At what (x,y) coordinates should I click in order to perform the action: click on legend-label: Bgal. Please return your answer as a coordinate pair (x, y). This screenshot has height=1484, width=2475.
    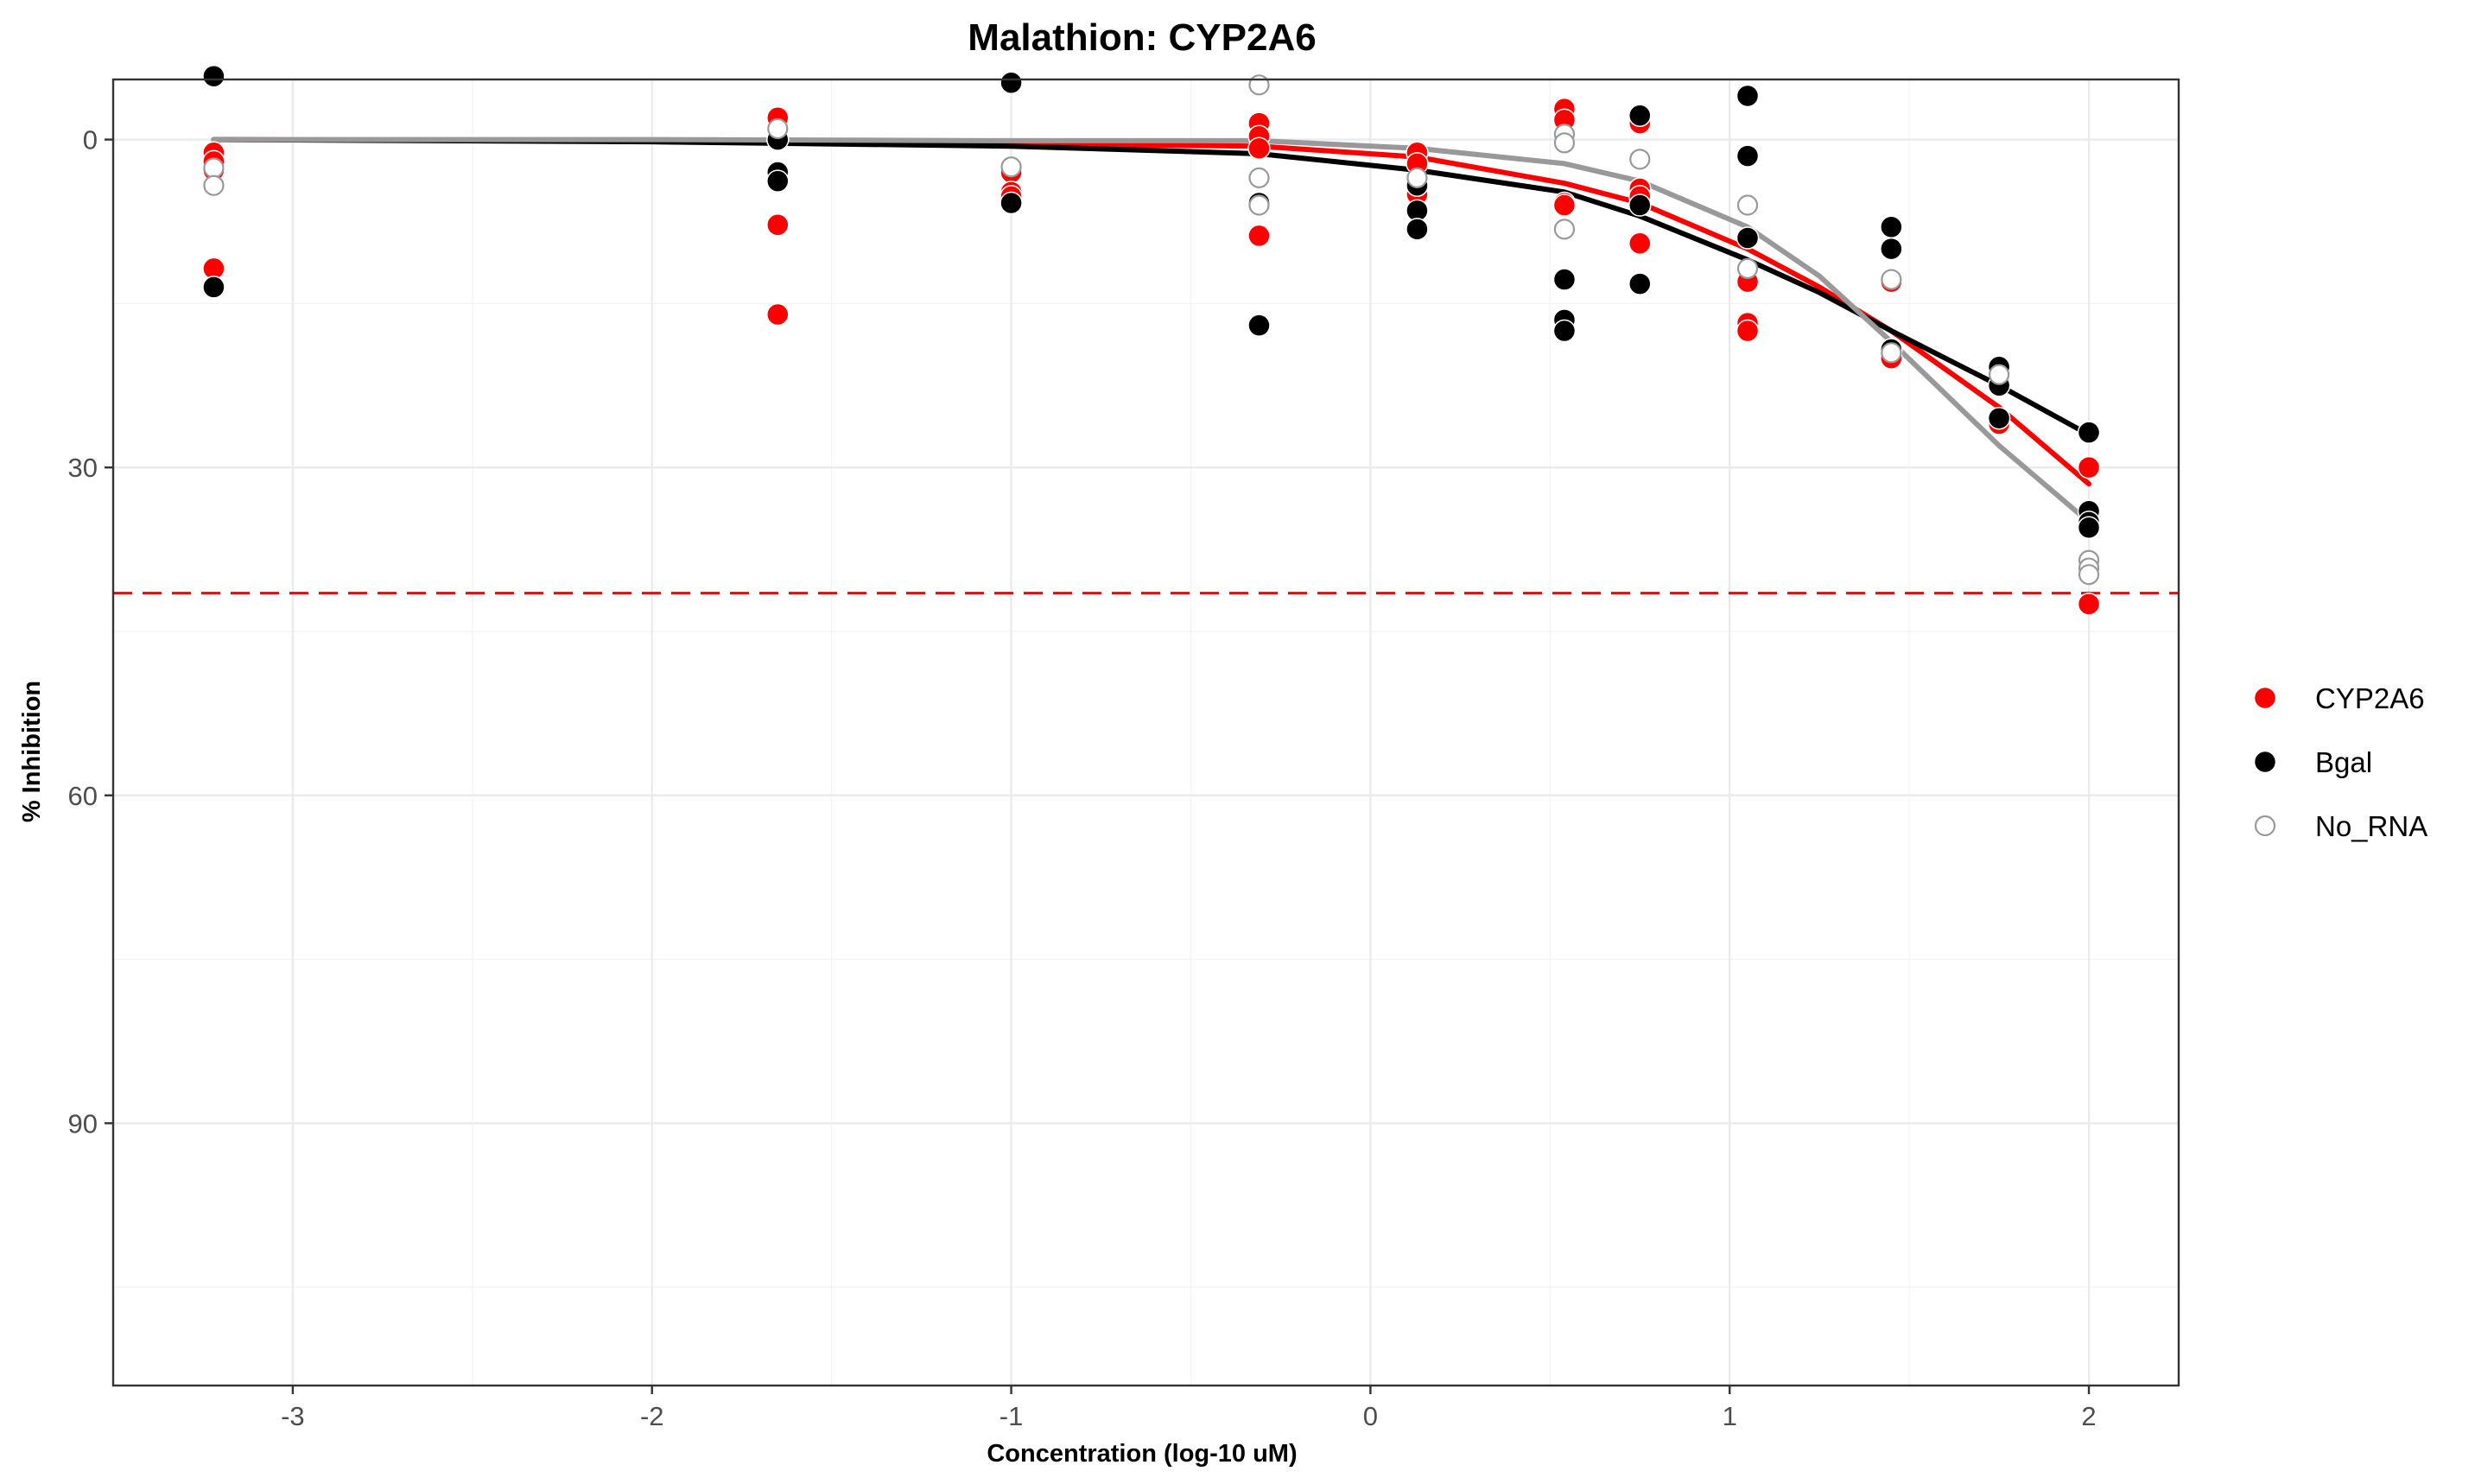
    Looking at the image, I should click on (2343, 762).